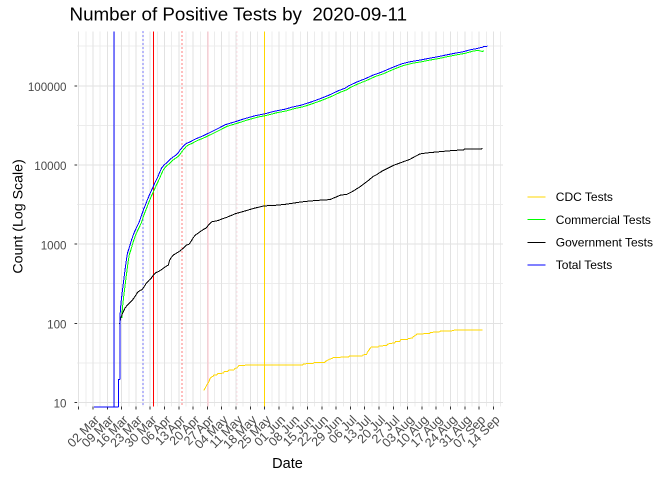 The width and height of the screenshot is (672, 480). I want to click on svg-text: Total Tests, so click(584, 265).